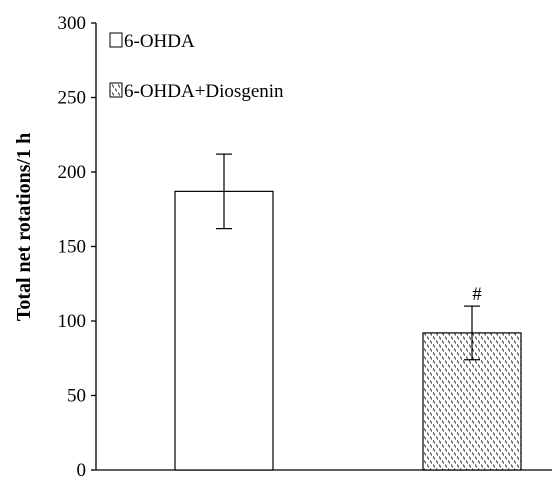  Describe the element at coordinates (72, 98) in the screenshot. I see `y-tick-label: 250` at that location.